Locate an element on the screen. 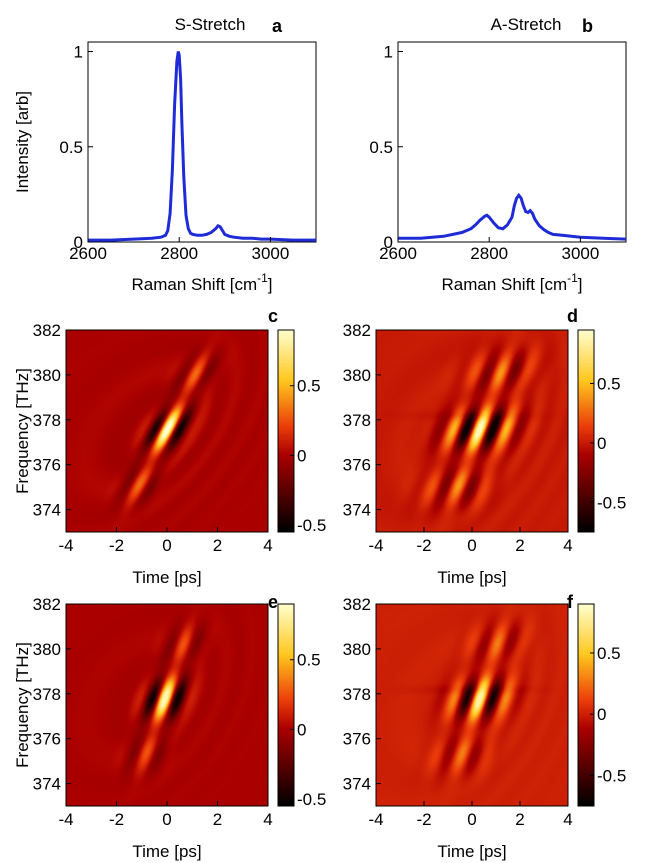  panel-f-xtick-label: -2 is located at coordinates (423, 819).